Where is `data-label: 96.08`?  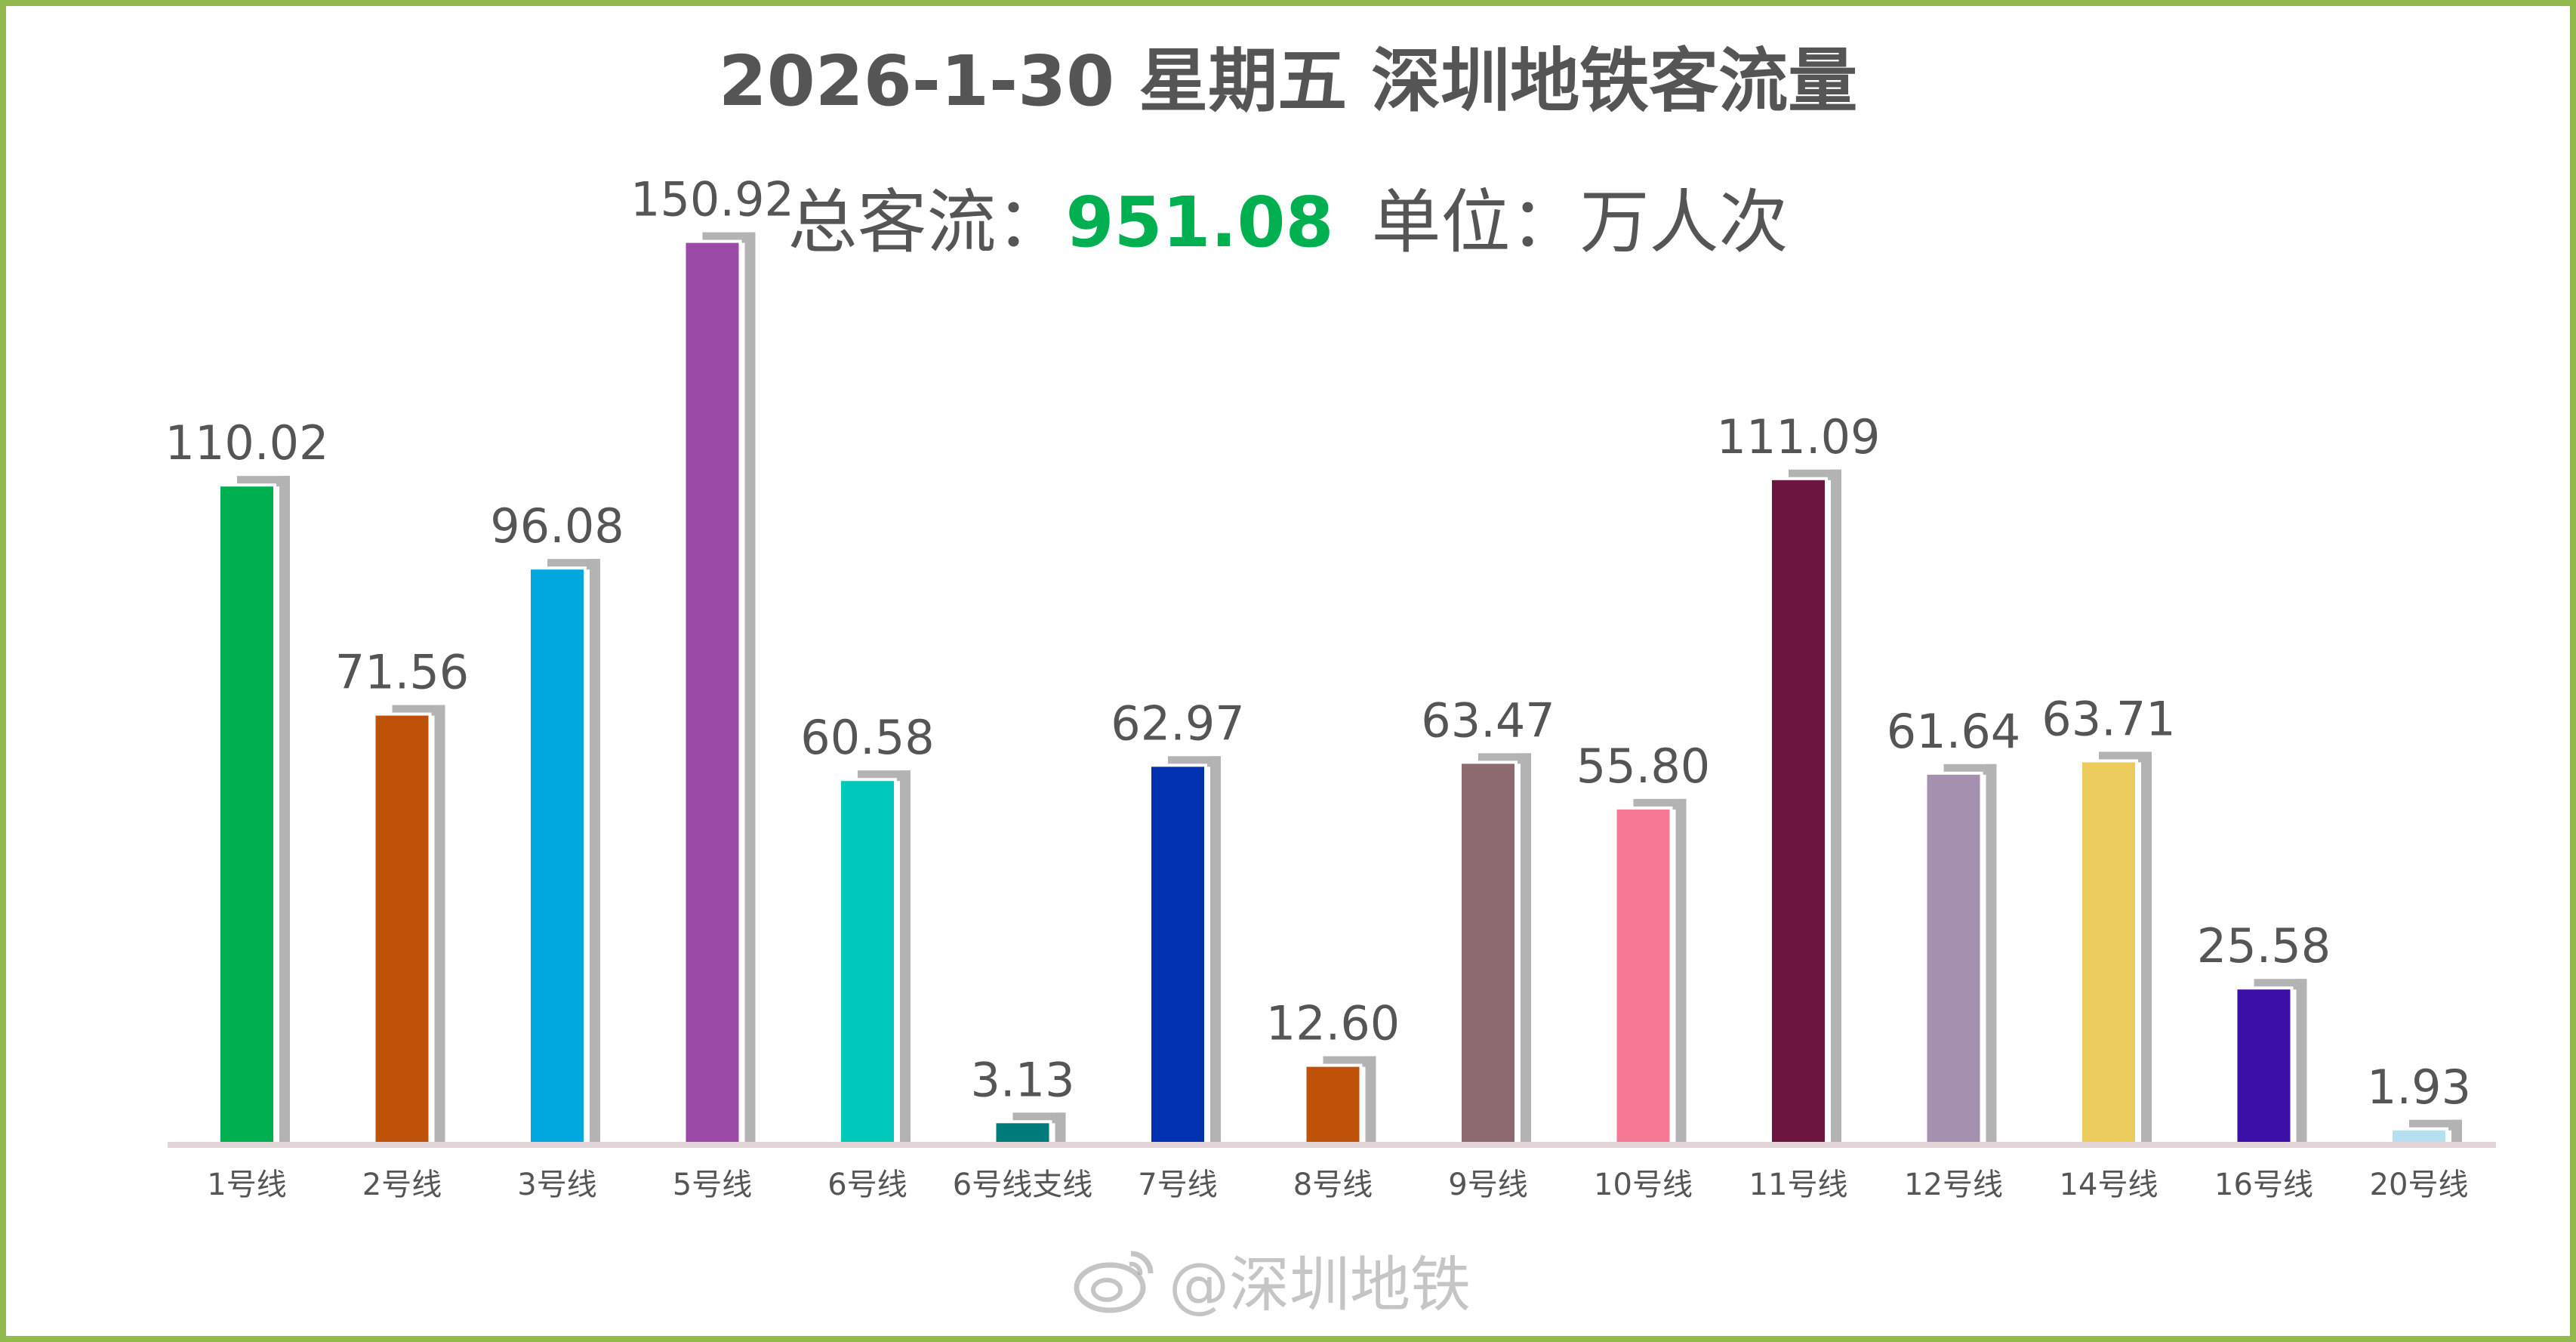
data-label: 96.08 is located at coordinates (557, 526).